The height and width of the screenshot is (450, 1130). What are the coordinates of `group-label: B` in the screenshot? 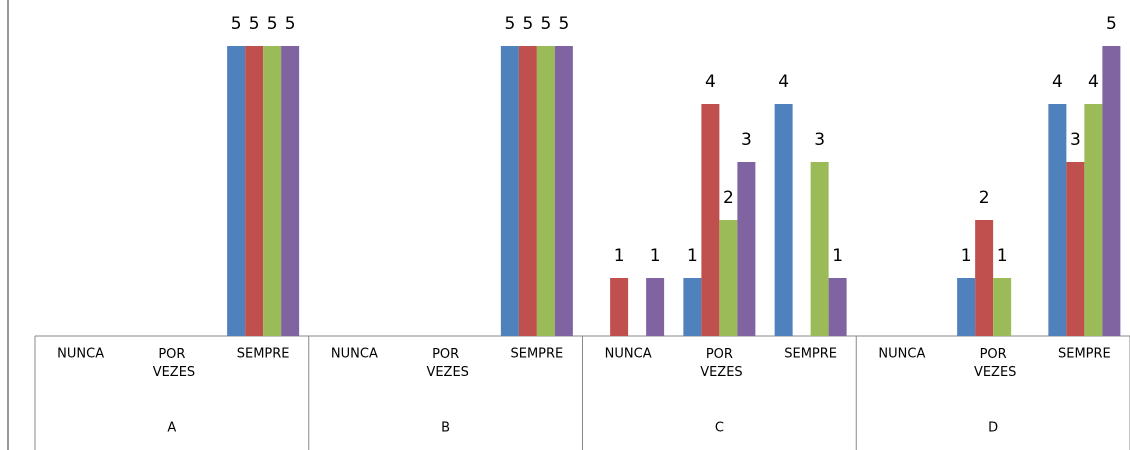 It's located at (445, 428).